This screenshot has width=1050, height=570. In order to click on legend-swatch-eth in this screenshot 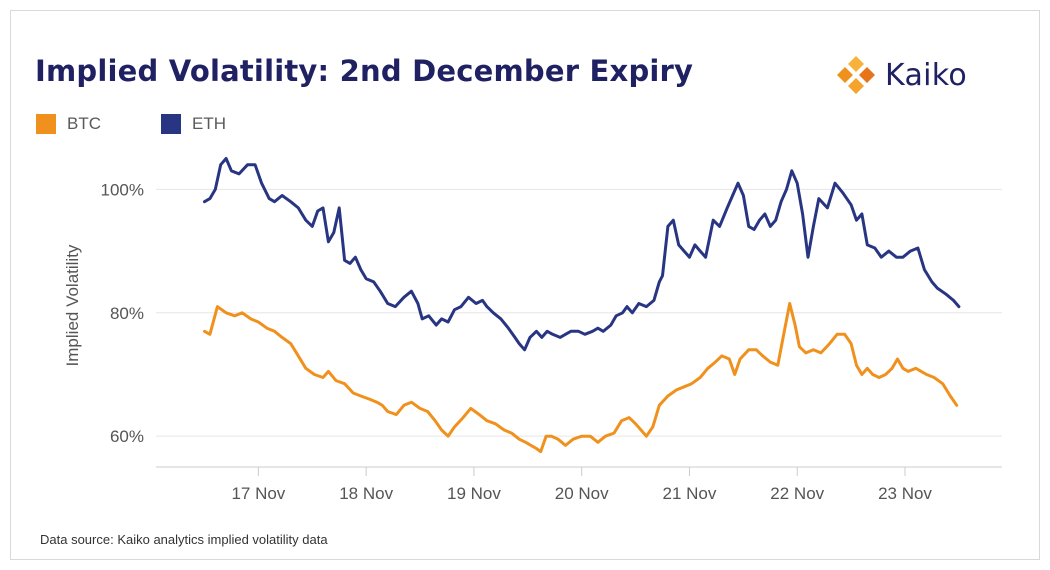, I will do `click(171, 124)`.